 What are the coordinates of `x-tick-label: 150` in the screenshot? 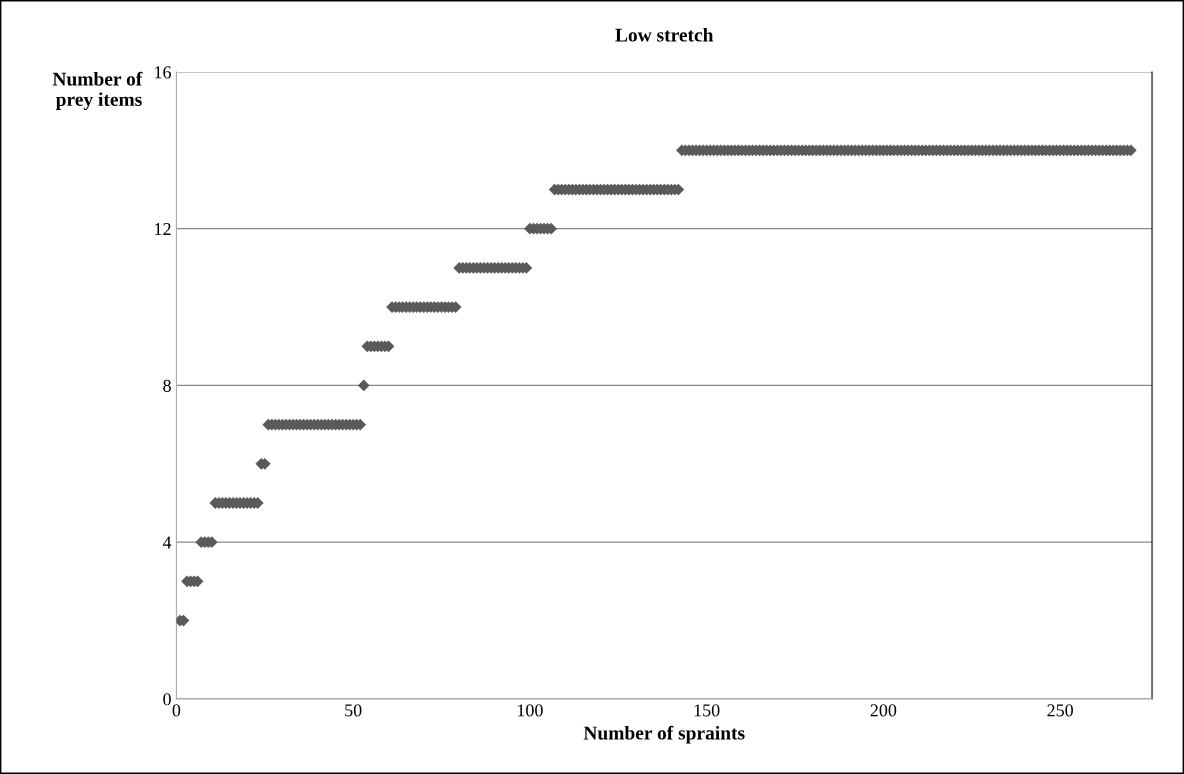 It's located at (707, 710).